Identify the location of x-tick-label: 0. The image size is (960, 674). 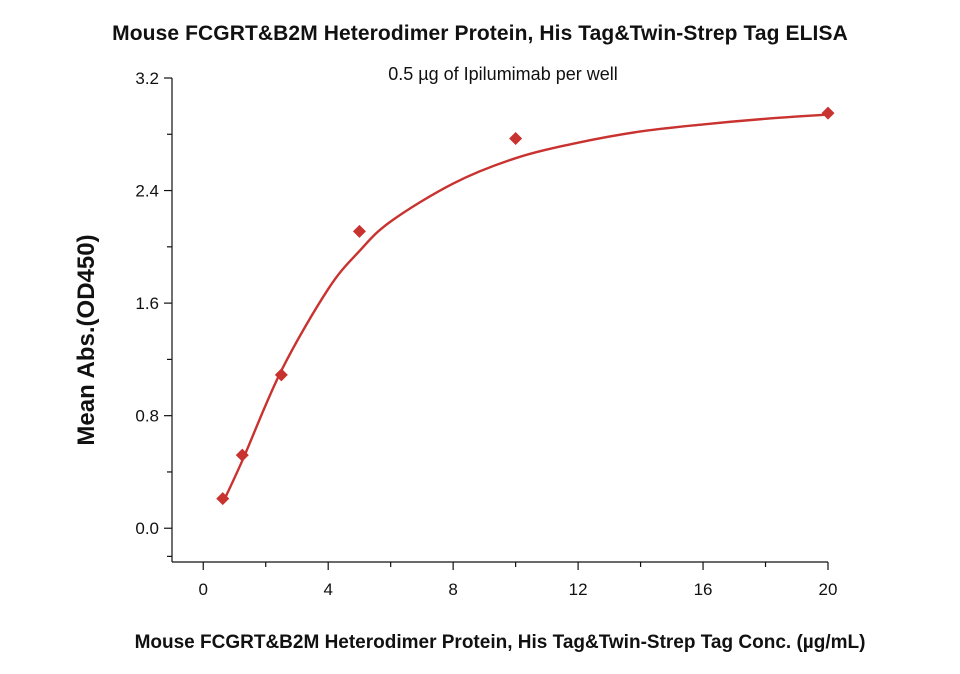
(203, 589).